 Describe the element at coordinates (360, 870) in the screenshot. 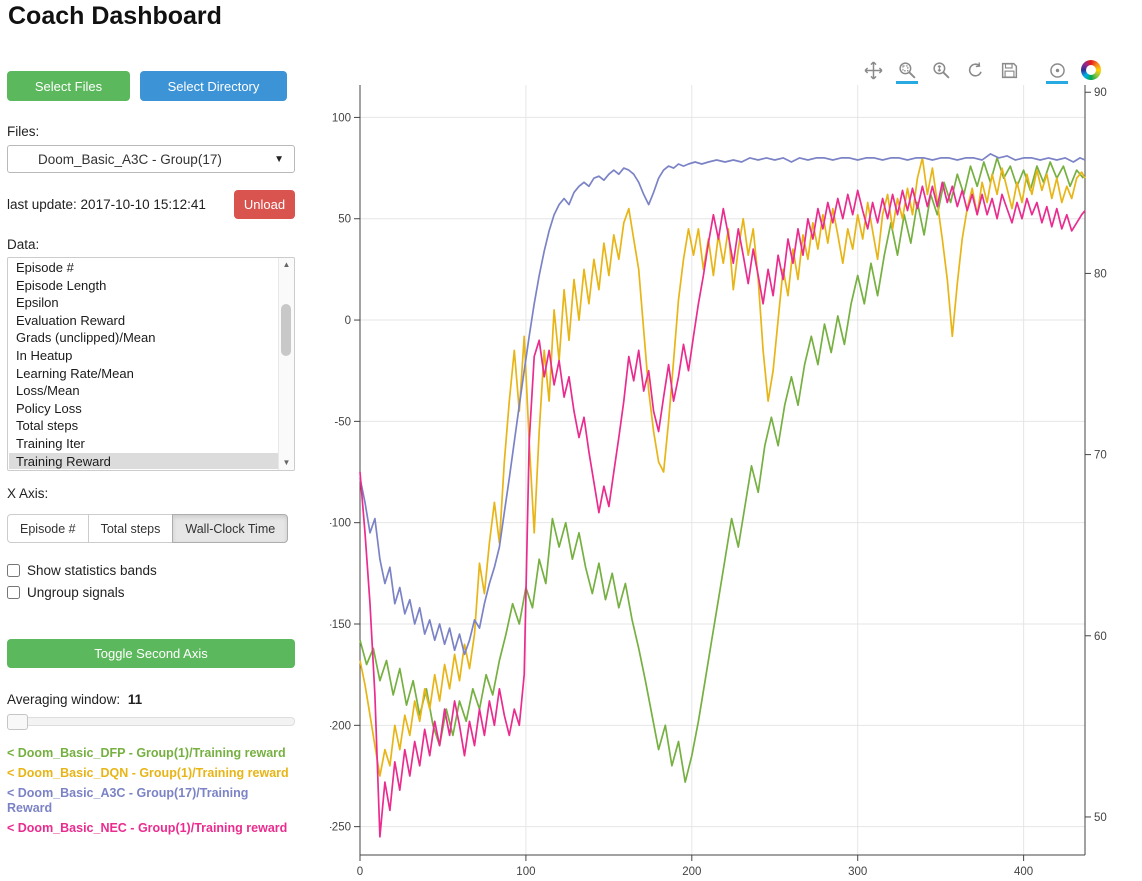

I see `x-tick-label: 0` at that location.